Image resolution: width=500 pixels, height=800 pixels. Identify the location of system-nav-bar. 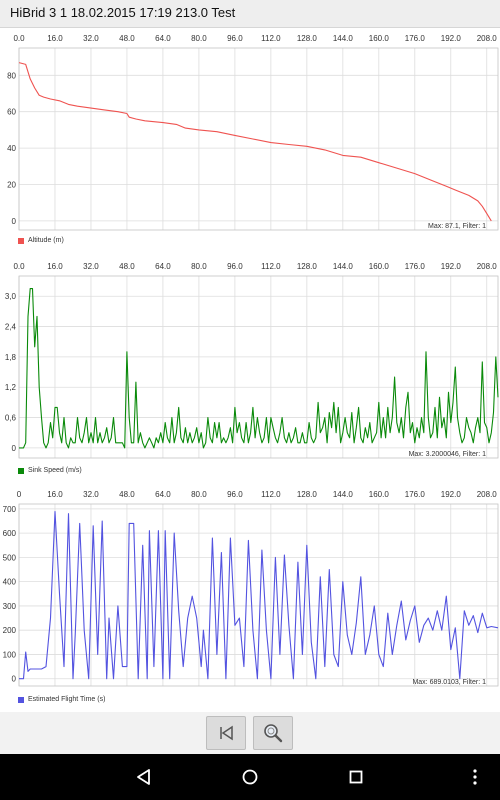
(250, 777).